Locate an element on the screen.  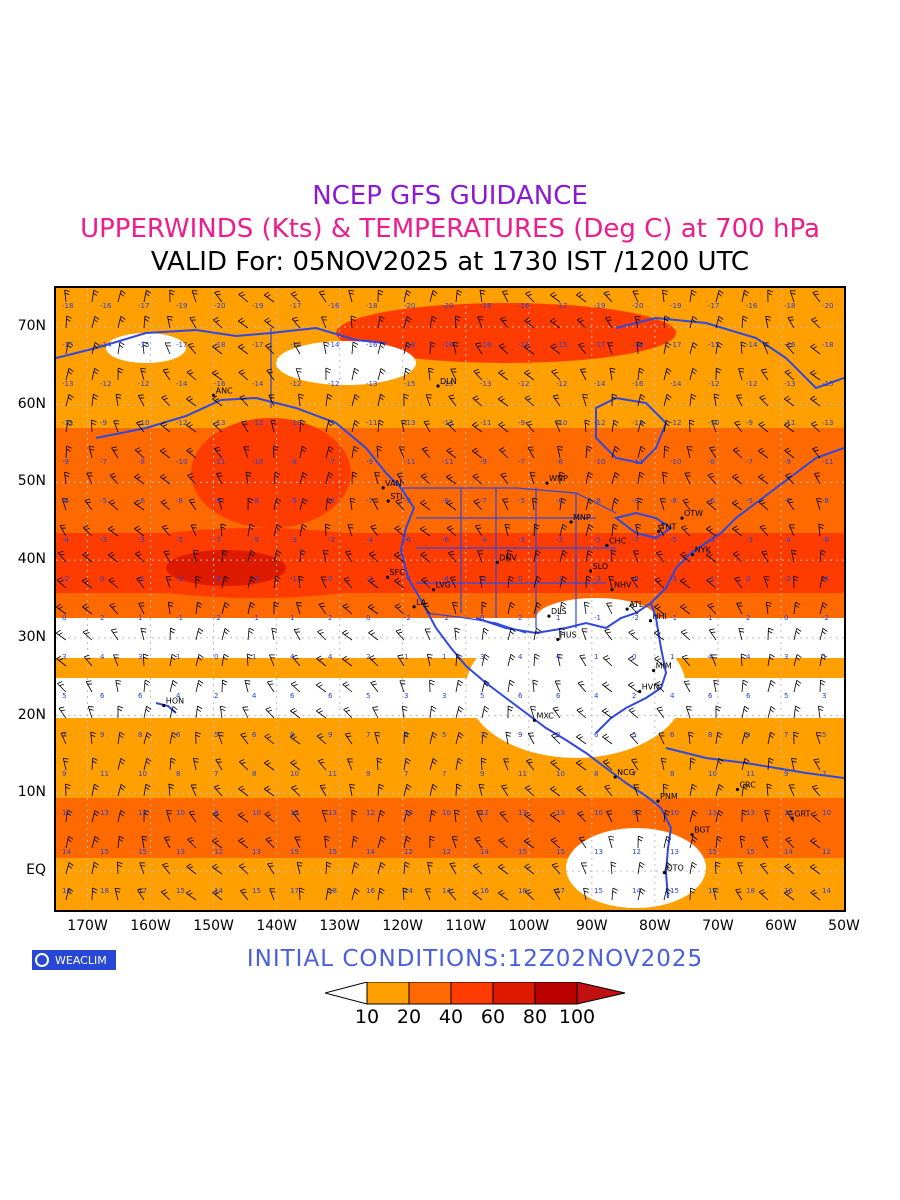
lon-label: 170W is located at coordinates (87, 926).